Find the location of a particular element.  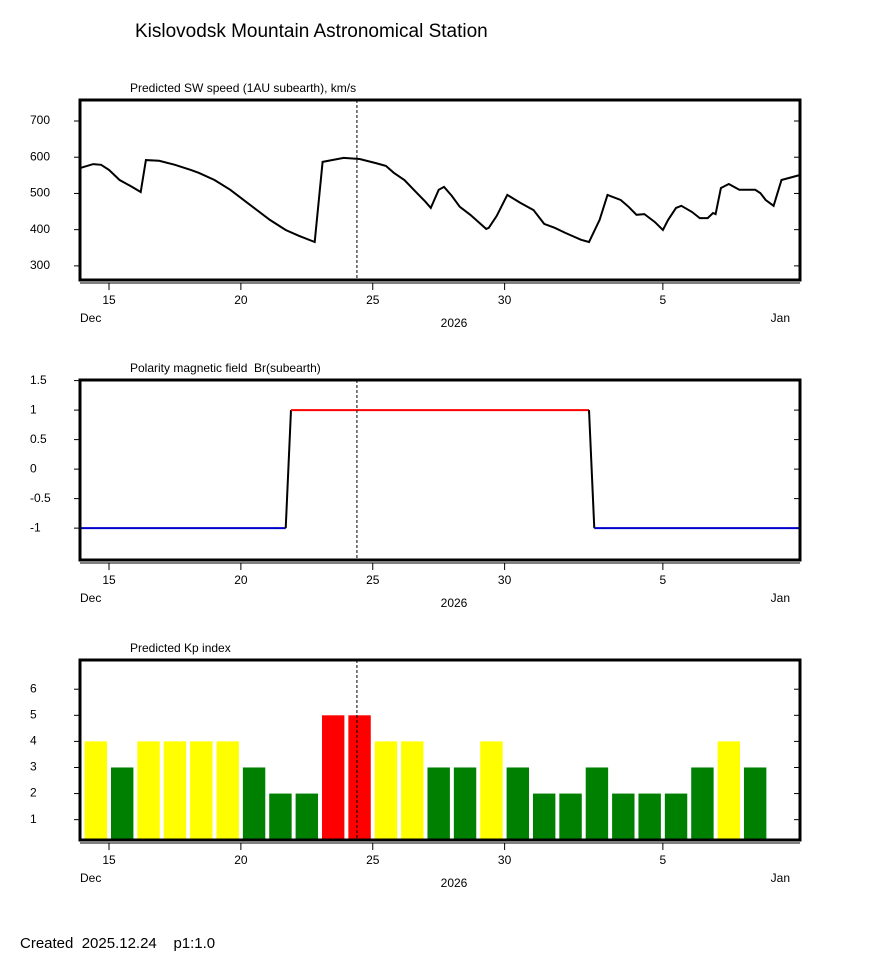

y-tick-label: 0 is located at coordinates (33, 468).